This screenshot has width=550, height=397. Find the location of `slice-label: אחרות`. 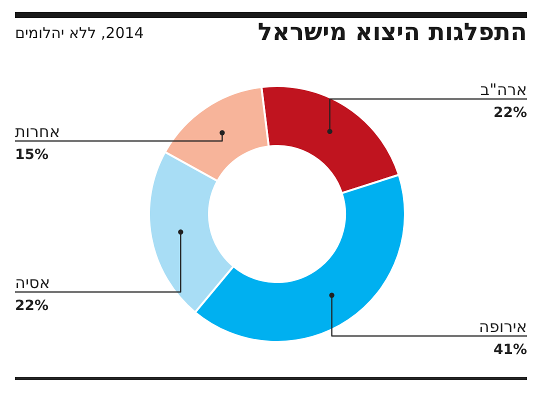

slice-label: אחרות is located at coordinates (37, 131).